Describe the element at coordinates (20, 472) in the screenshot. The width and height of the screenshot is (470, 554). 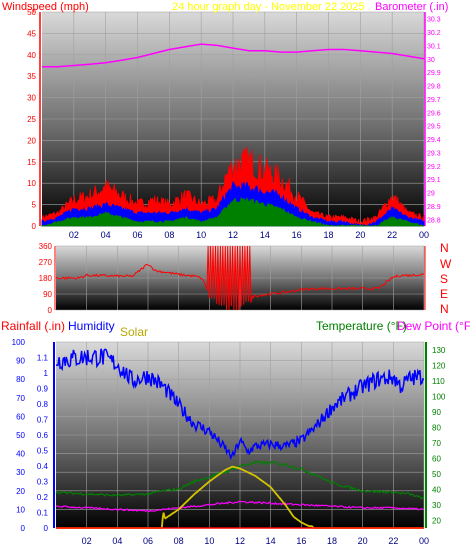
I see `humidity-y-tick-label: 30` at that location.